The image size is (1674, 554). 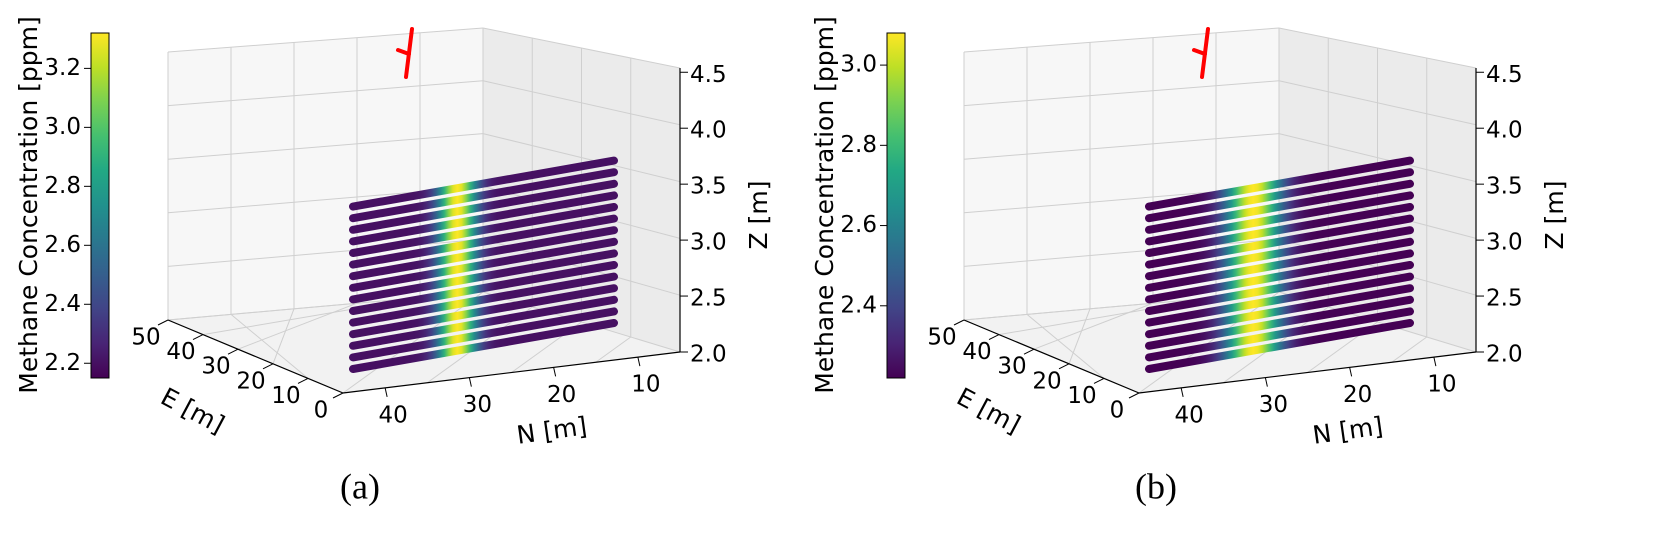 What do you see at coordinates (858, 65) in the screenshot?
I see `colorbar-tick-label: 3.0` at bounding box center [858, 65].